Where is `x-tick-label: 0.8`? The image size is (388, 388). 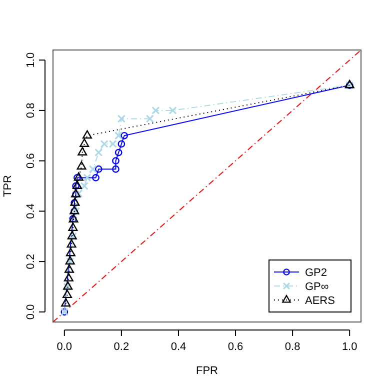 x-tick-label: 0.8 is located at coordinates (292, 347).